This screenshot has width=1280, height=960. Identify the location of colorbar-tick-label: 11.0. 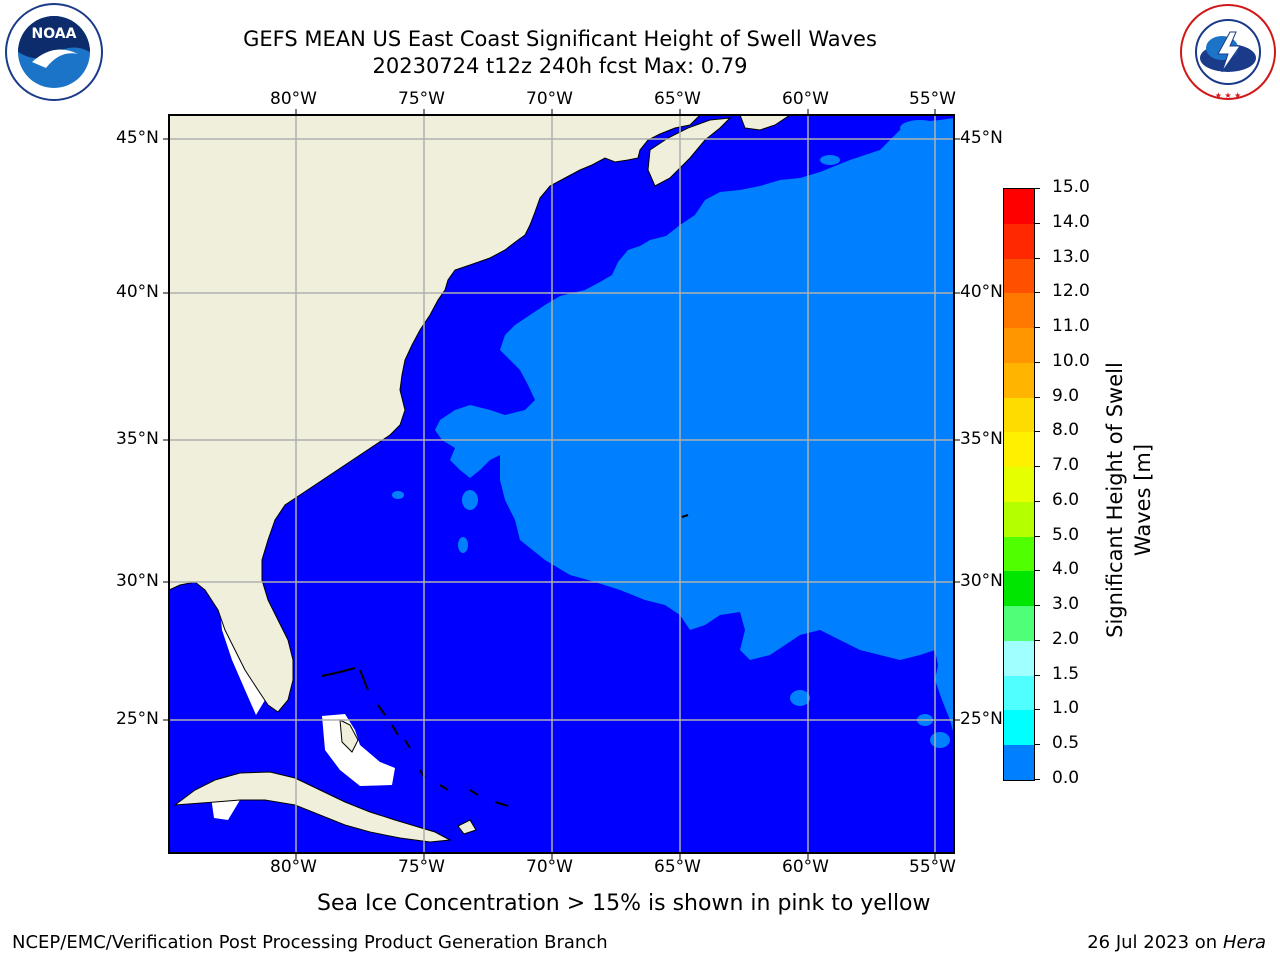
(1071, 326).